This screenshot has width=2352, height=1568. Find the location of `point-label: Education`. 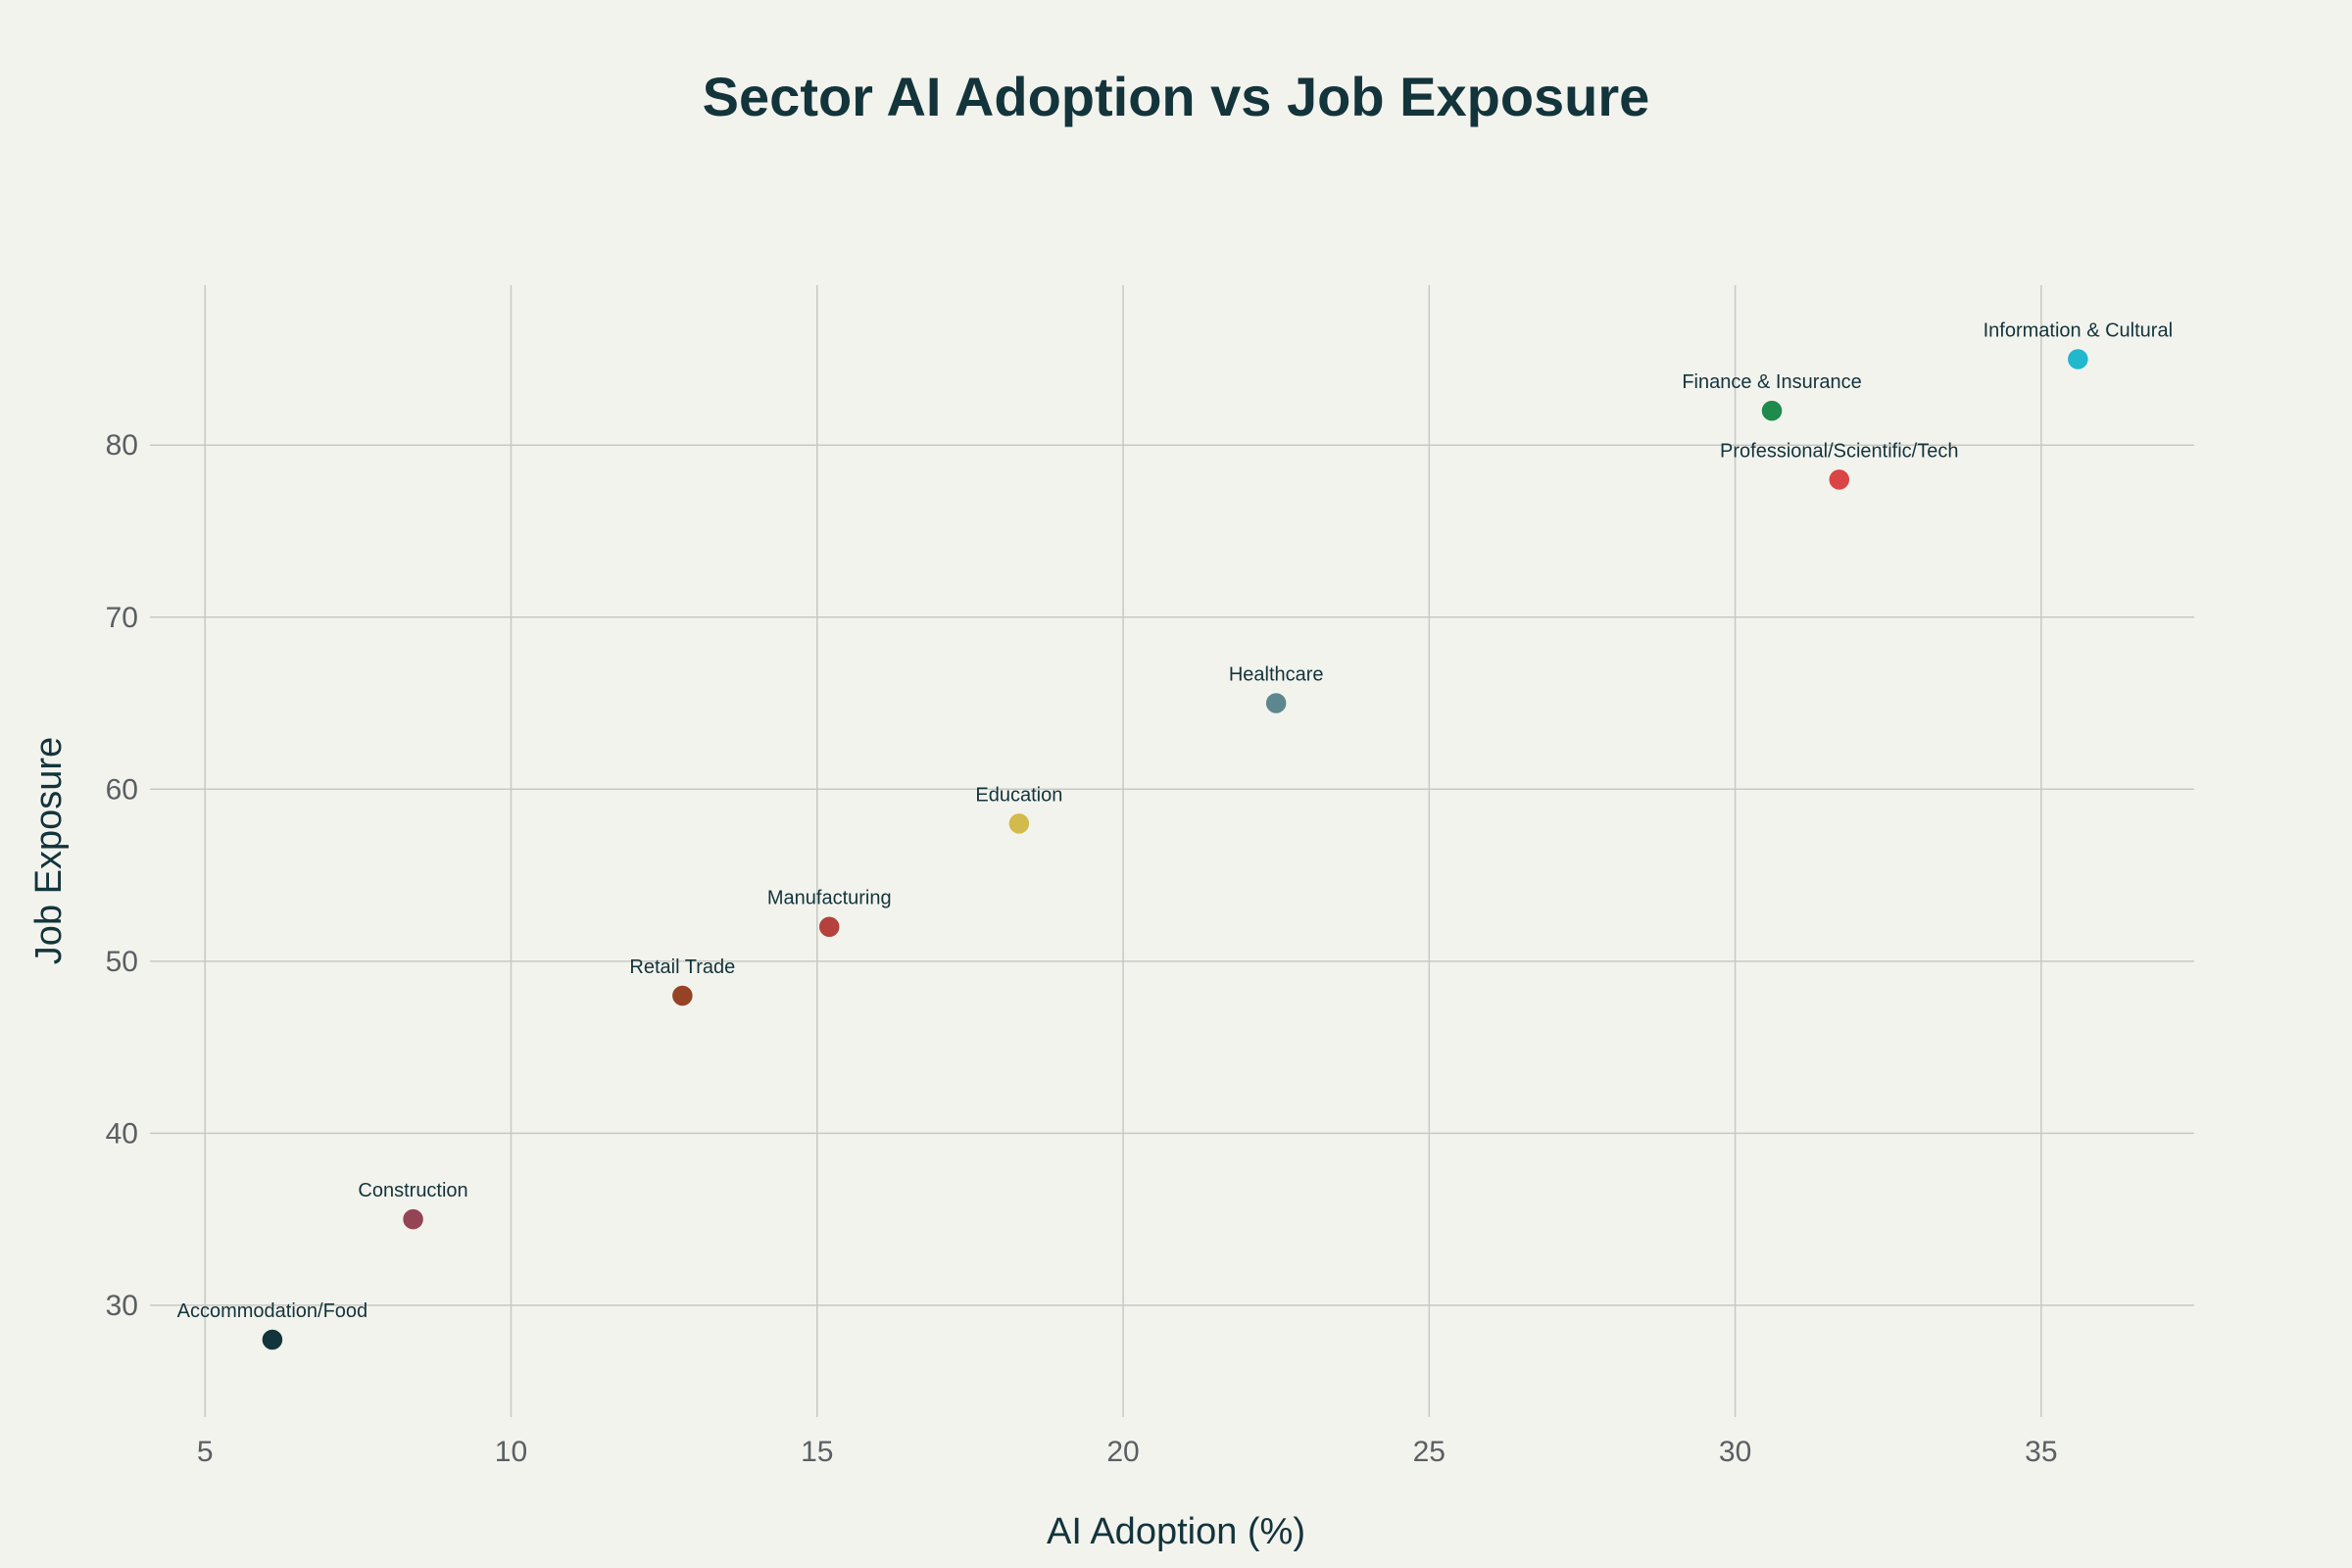

point-label: Education is located at coordinates (1018, 795).